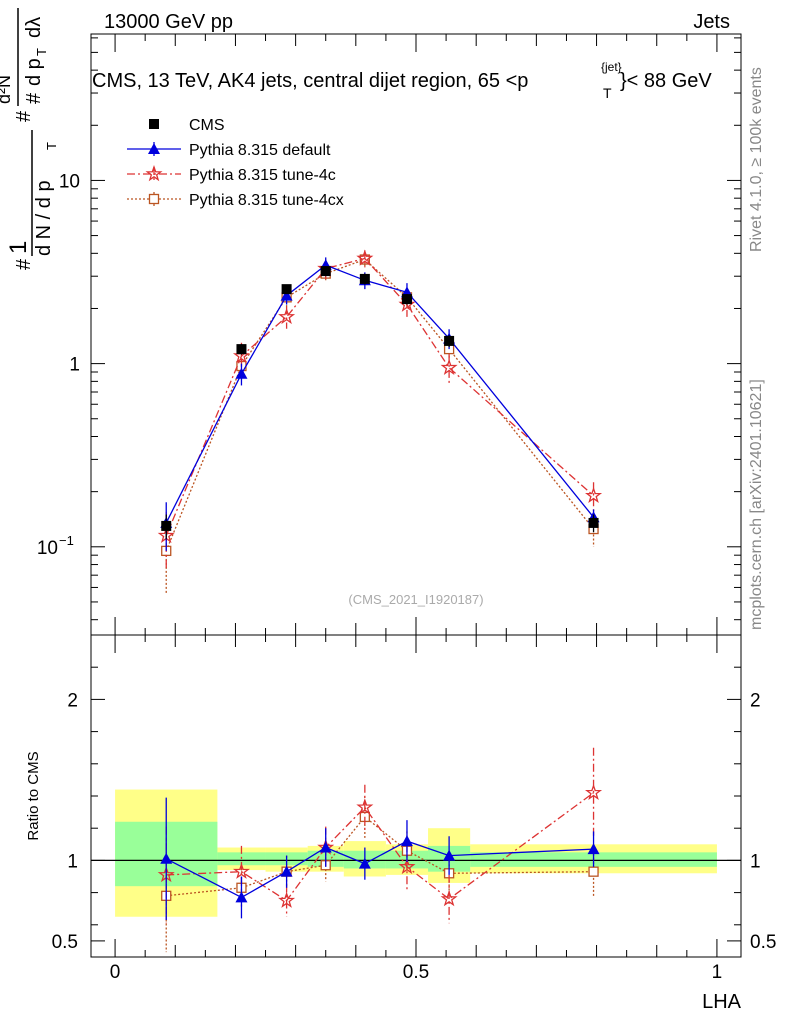  What do you see at coordinates (711, 22) in the screenshot?
I see `category-label: Jets` at bounding box center [711, 22].